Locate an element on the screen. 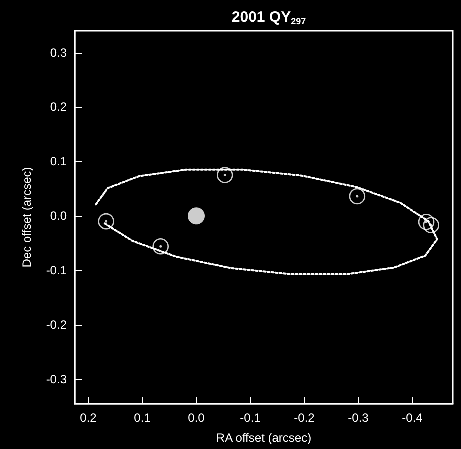 The image size is (461, 449). x-tick-label: -0.3 is located at coordinates (359, 418).